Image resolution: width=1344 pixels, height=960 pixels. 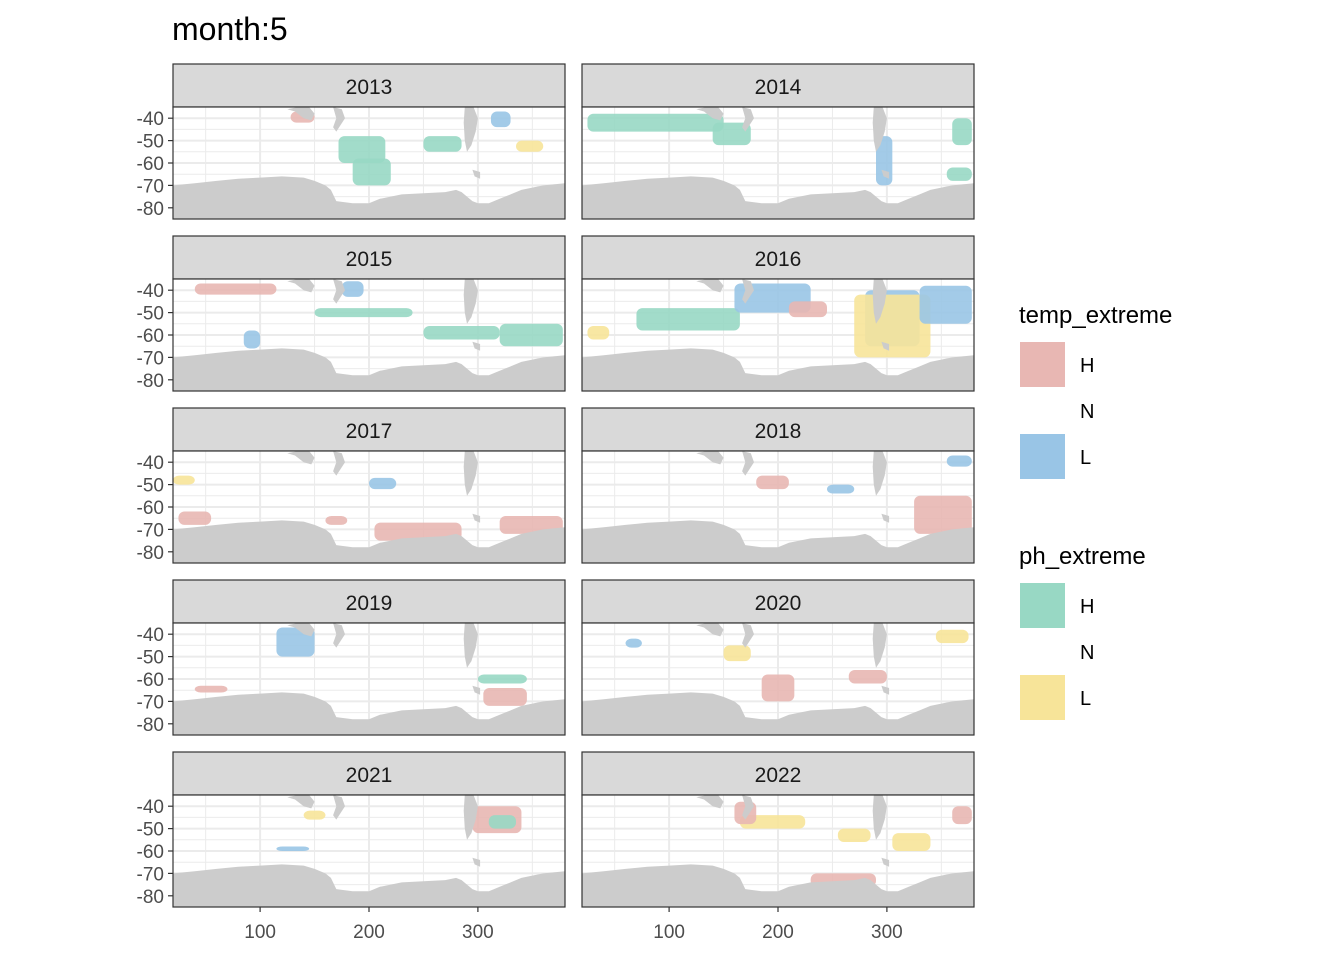 I want to click on legend-temp-extreme: temp_extreme H N L, so click(x=1095, y=390).